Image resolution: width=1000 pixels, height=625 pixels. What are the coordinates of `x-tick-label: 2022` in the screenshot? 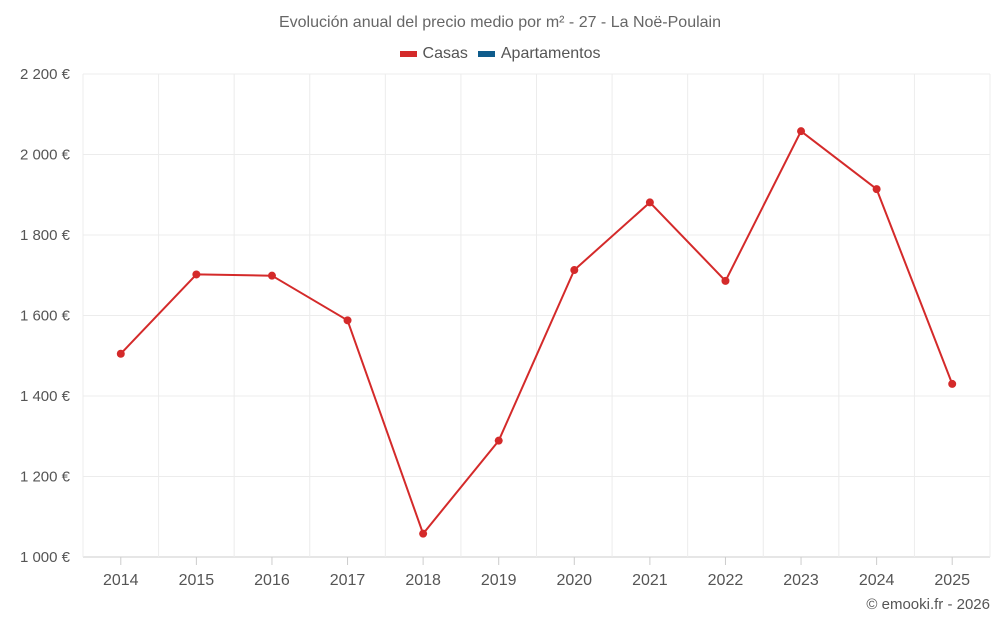 It's located at (726, 580).